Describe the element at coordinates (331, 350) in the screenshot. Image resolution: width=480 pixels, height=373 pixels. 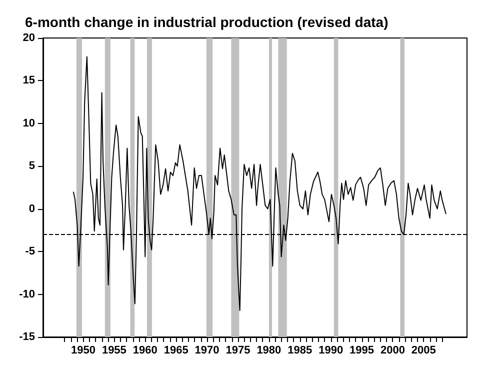
I see `x-tick-label: 1990` at that location.